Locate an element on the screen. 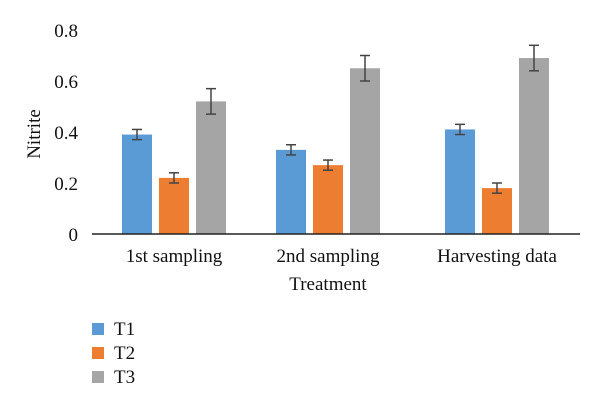  y-tick-label: 0.2 is located at coordinates (66, 184).